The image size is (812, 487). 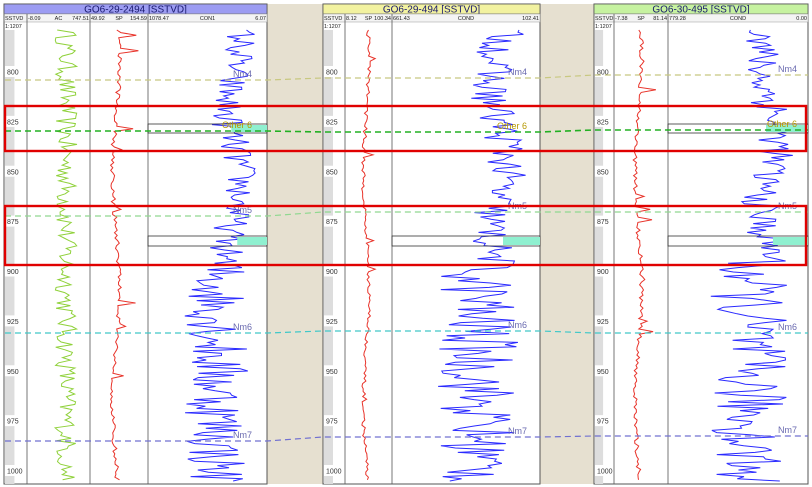 What do you see at coordinates (406, 332) in the screenshot?
I see `marker-line-nm6` at bounding box center [406, 332].